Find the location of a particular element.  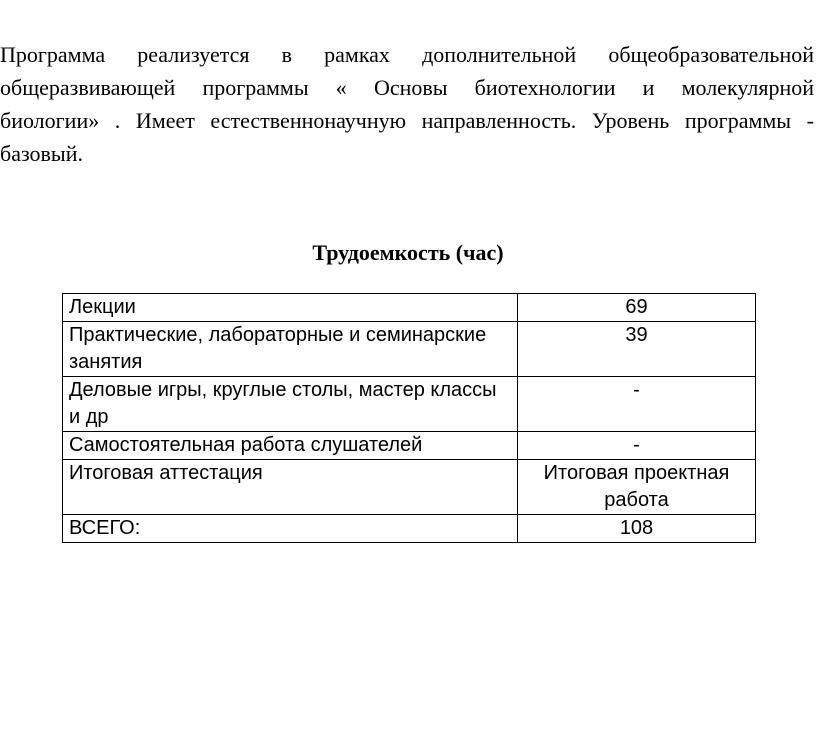

row-label: Итоговая аттестация is located at coordinates (290, 487).